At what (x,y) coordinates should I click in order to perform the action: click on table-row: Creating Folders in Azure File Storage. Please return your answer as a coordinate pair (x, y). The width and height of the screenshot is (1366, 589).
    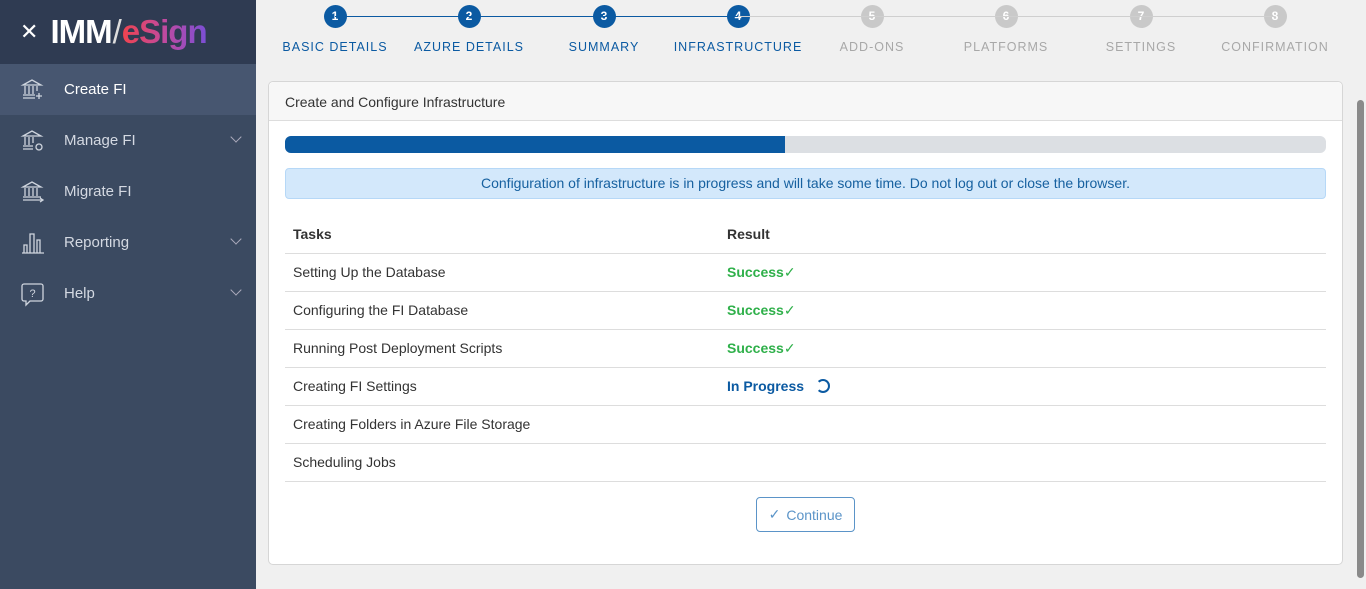
    Looking at the image, I should click on (805, 424).